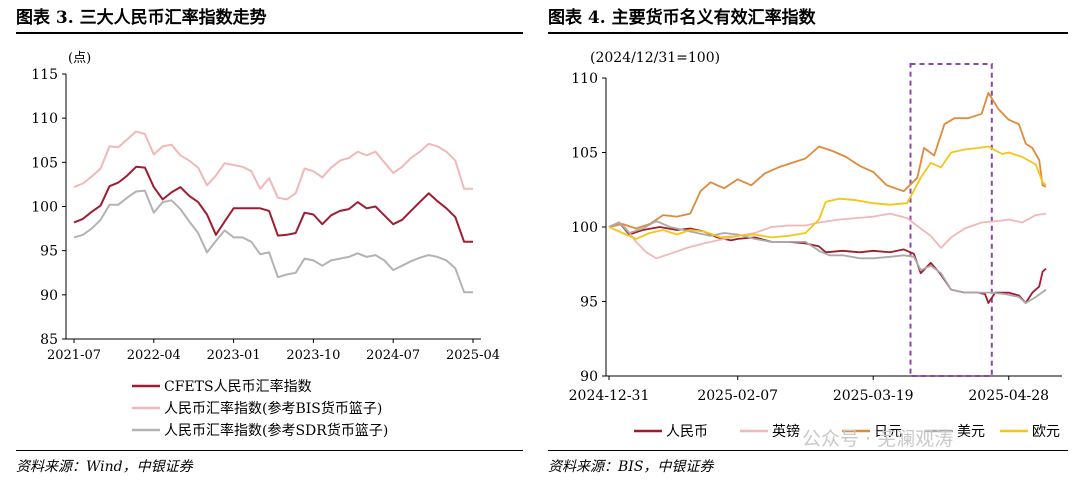 This screenshot has width=1080, height=484. Describe the element at coordinates (238, 386) in the screenshot. I see `legend-label: CFETS人民币汇率指数` at that location.